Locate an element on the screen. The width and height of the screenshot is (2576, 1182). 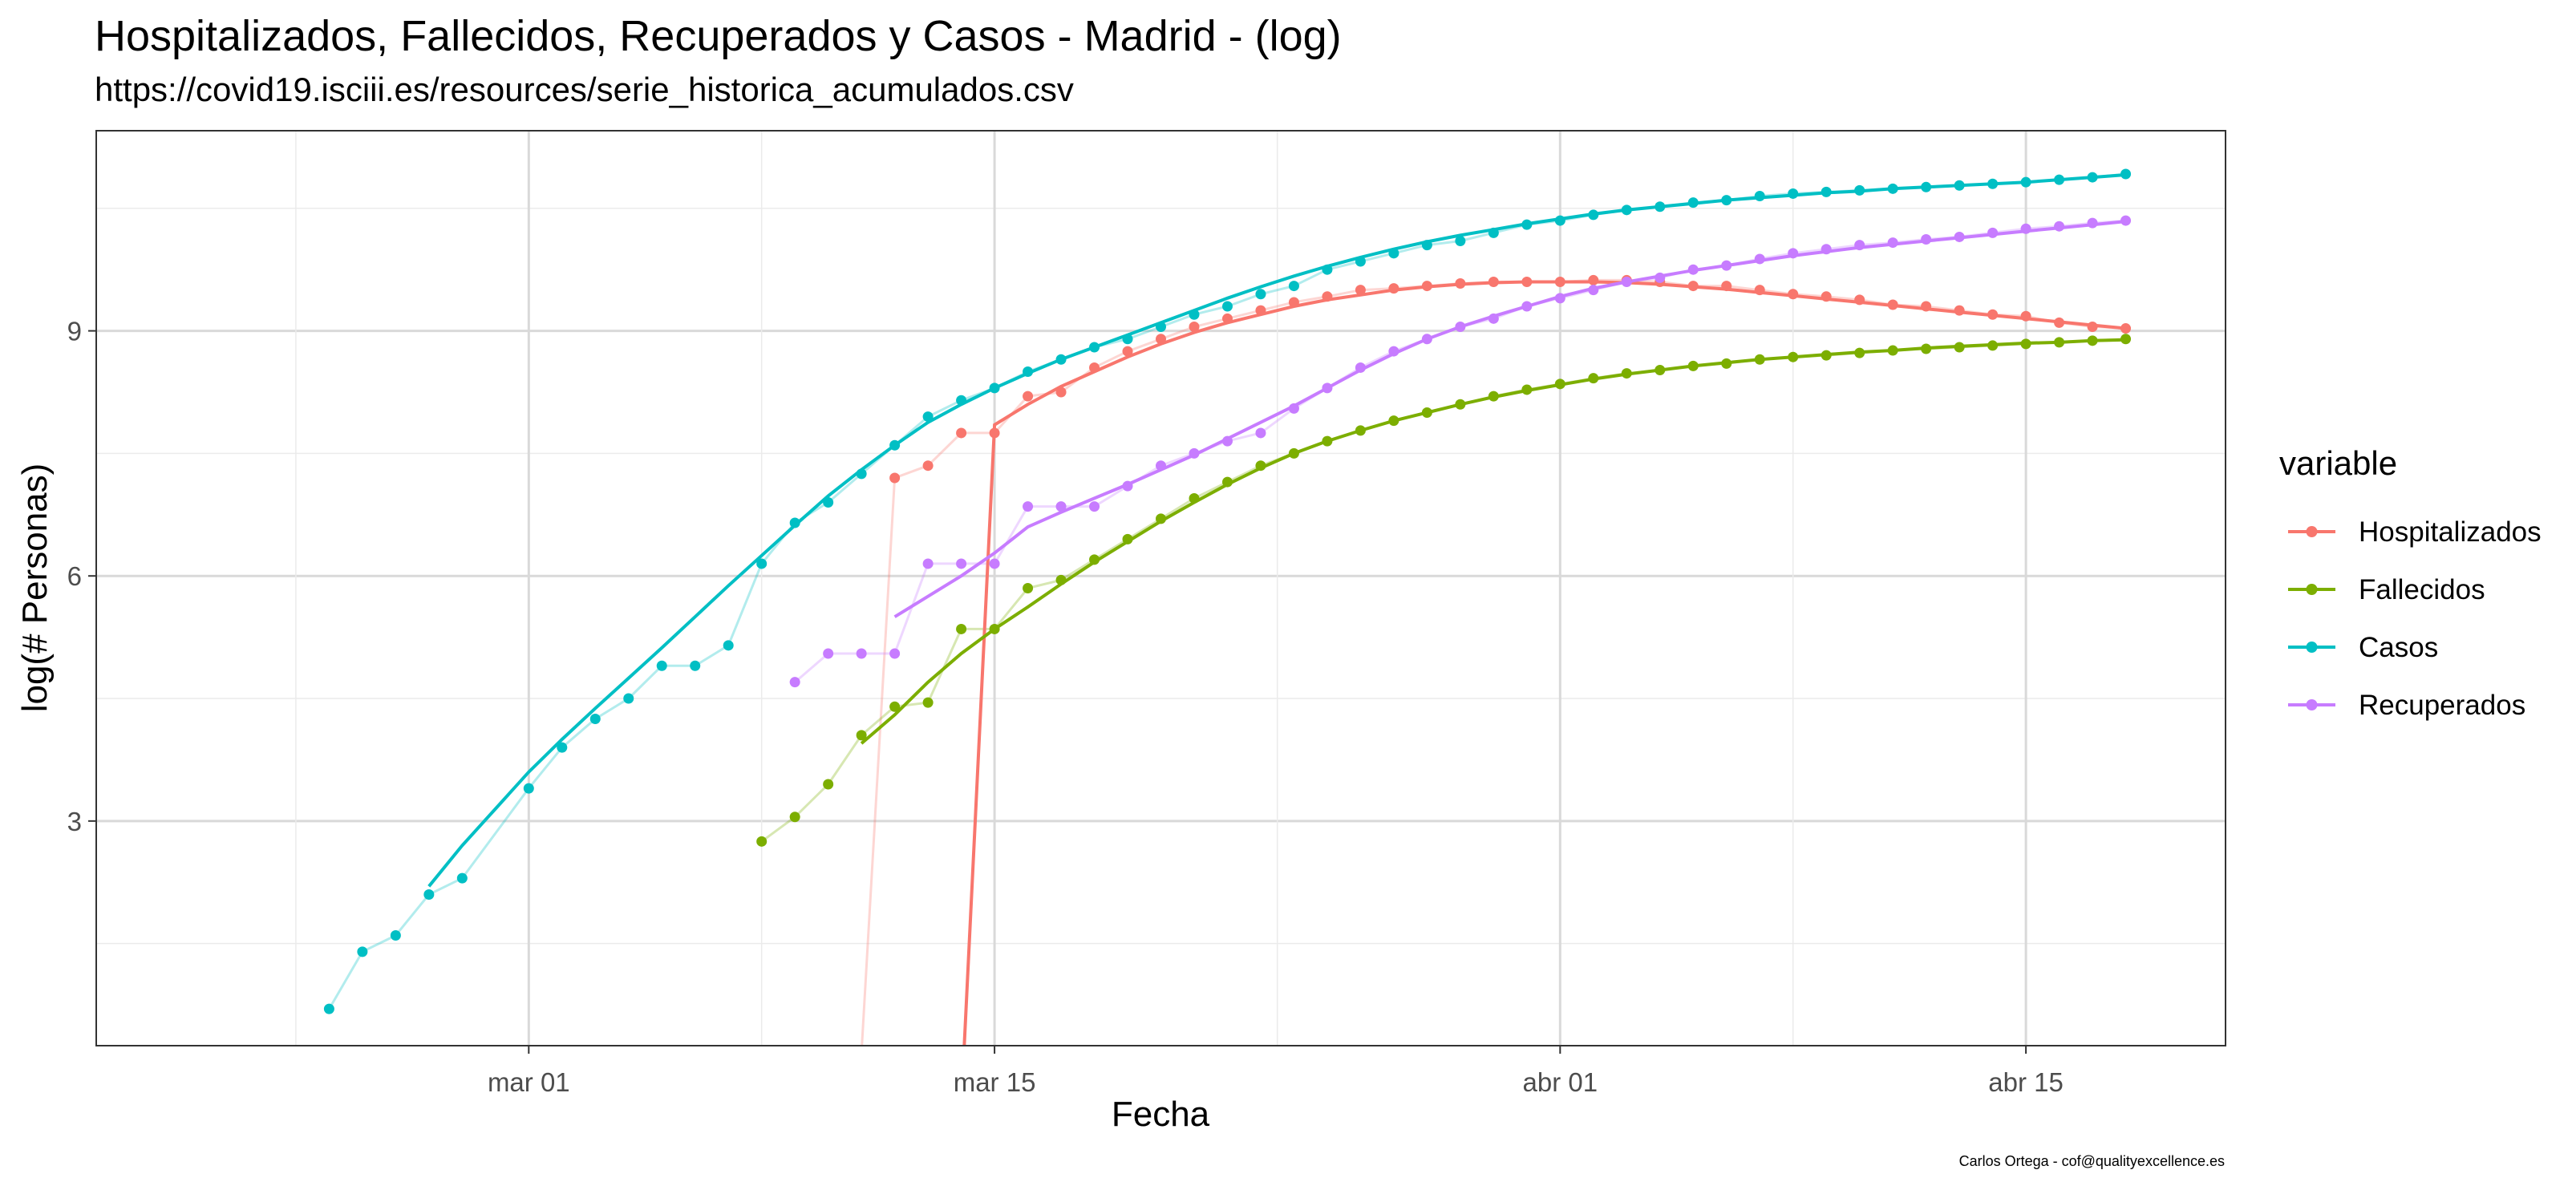
x-tick-label: abr 15 is located at coordinates (2026, 1082).